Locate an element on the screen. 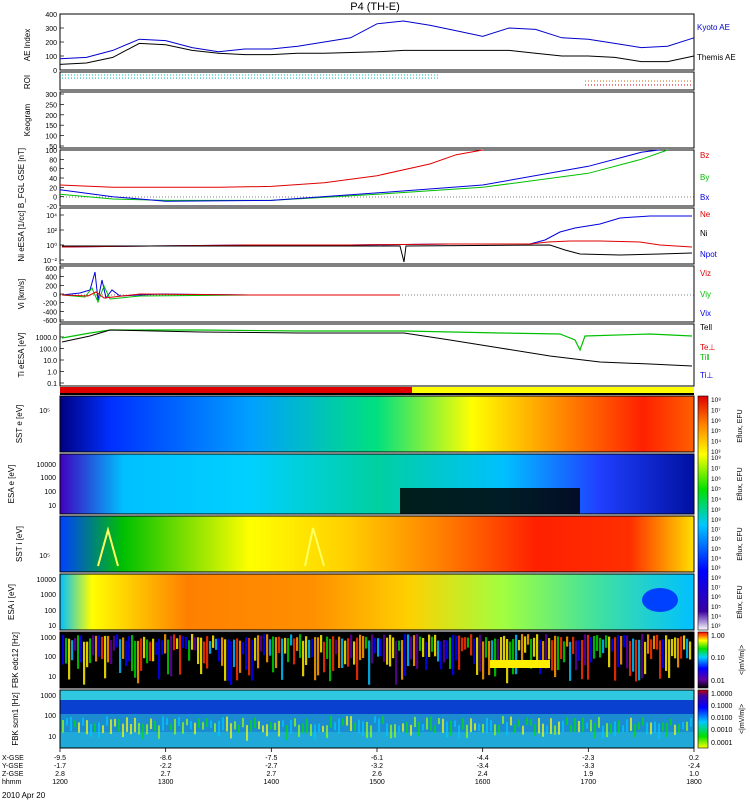 The image size is (750, 805). ne-line is located at coordinates (377, 244).